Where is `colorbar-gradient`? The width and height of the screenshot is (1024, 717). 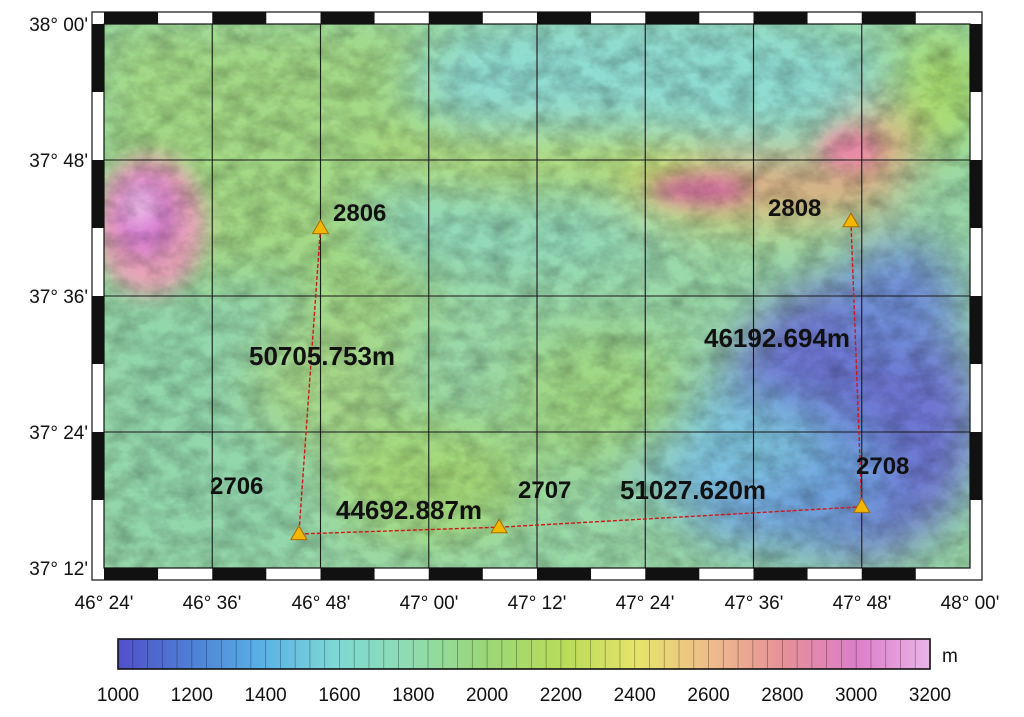 colorbar-gradient is located at coordinates (524, 654).